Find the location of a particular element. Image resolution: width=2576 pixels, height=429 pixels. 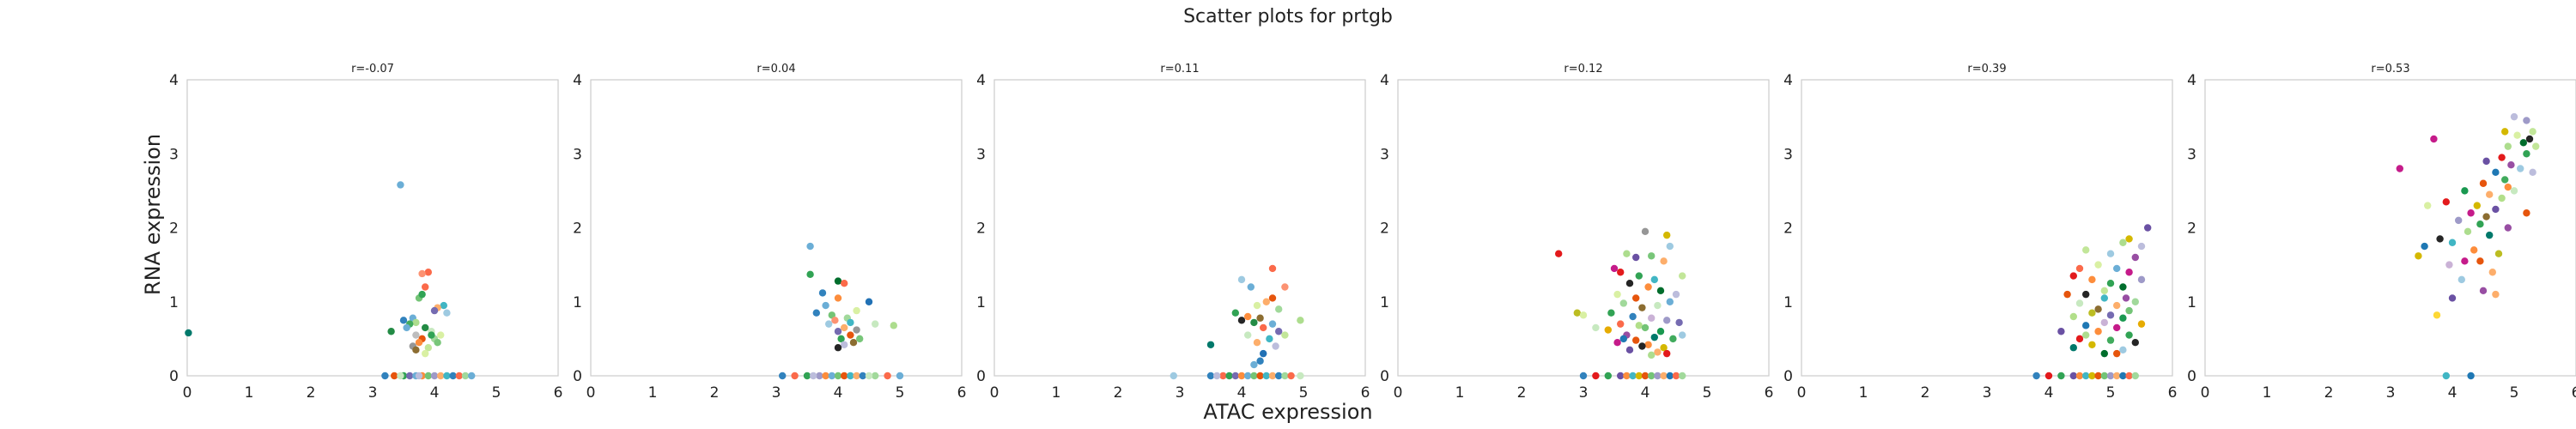

x-tick-label: 1 is located at coordinates (1864, 393).